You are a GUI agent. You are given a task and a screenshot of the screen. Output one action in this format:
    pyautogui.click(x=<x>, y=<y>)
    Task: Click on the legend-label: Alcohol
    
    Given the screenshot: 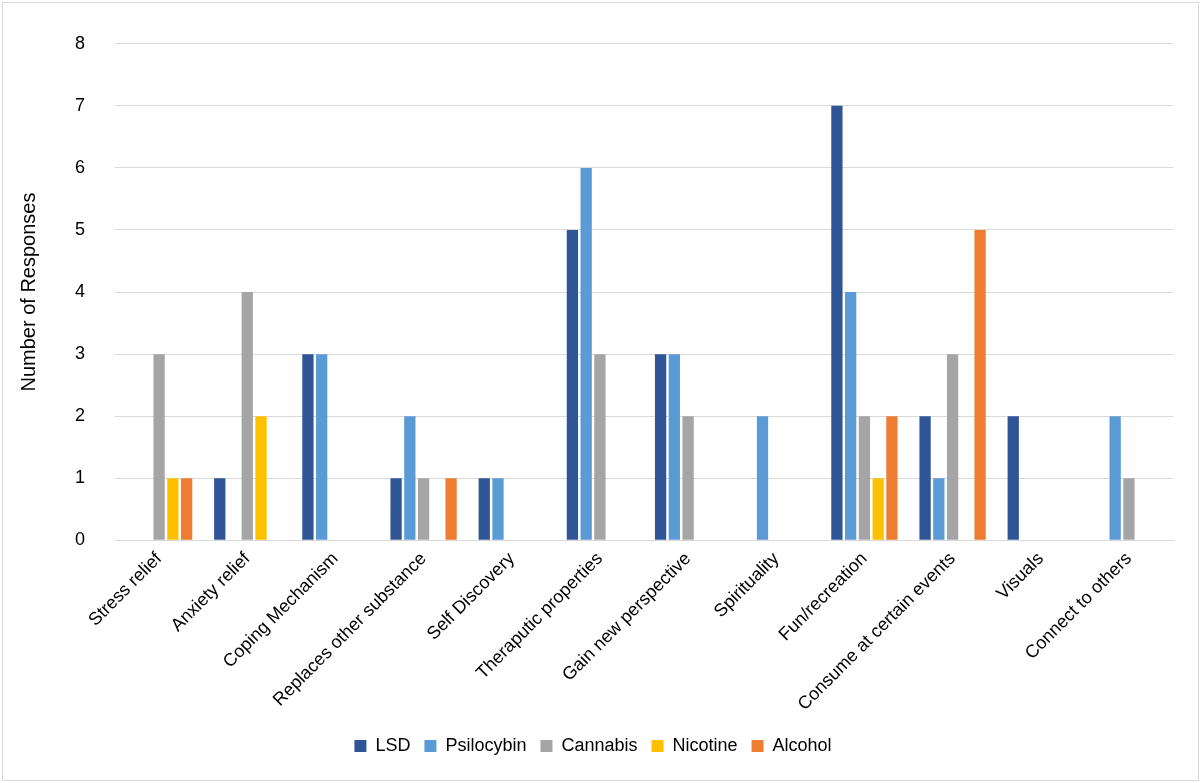 What is the action you would take?
    pyautogui.click(x=802, y=744)
    